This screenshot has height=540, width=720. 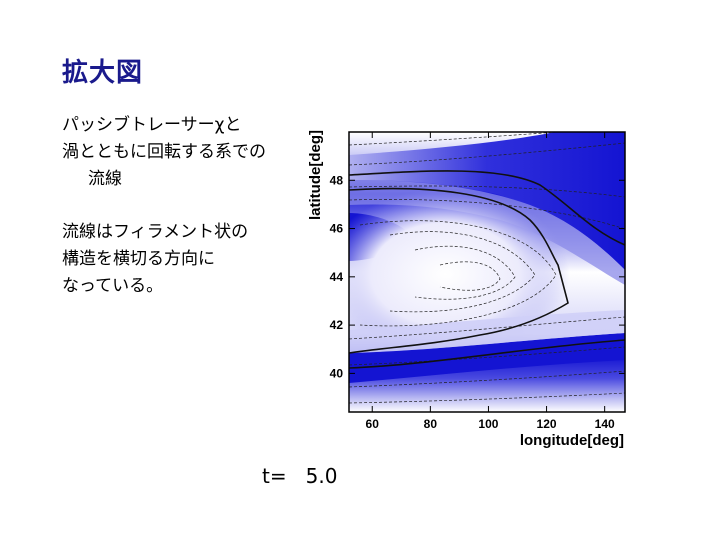 What do you see at coordinates (164, 152) in the screenshot?
I see `paragraph1-line2: 渦とともに回転する系での` at bounding box center [164, 152].